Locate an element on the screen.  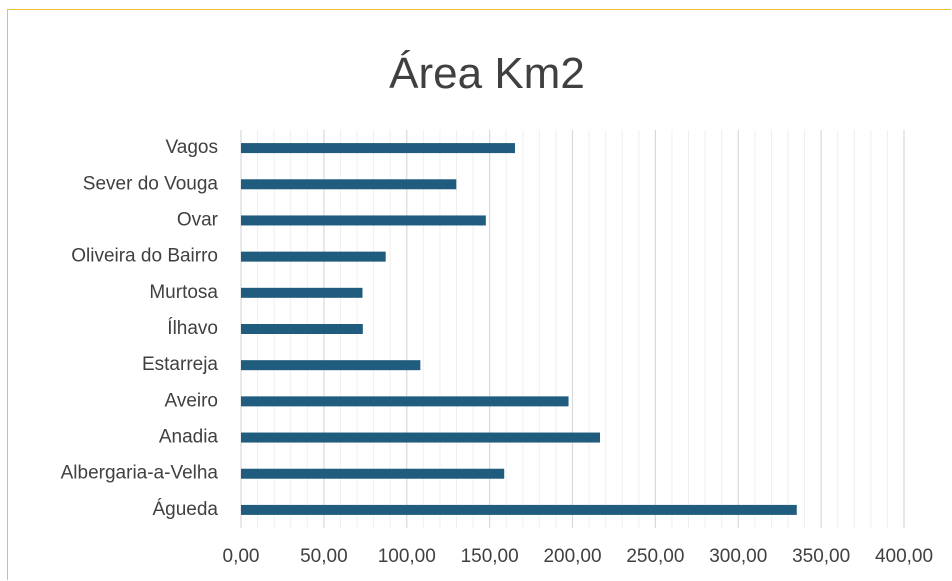
category-label: Murtosa is located at coordinates (183, 292).